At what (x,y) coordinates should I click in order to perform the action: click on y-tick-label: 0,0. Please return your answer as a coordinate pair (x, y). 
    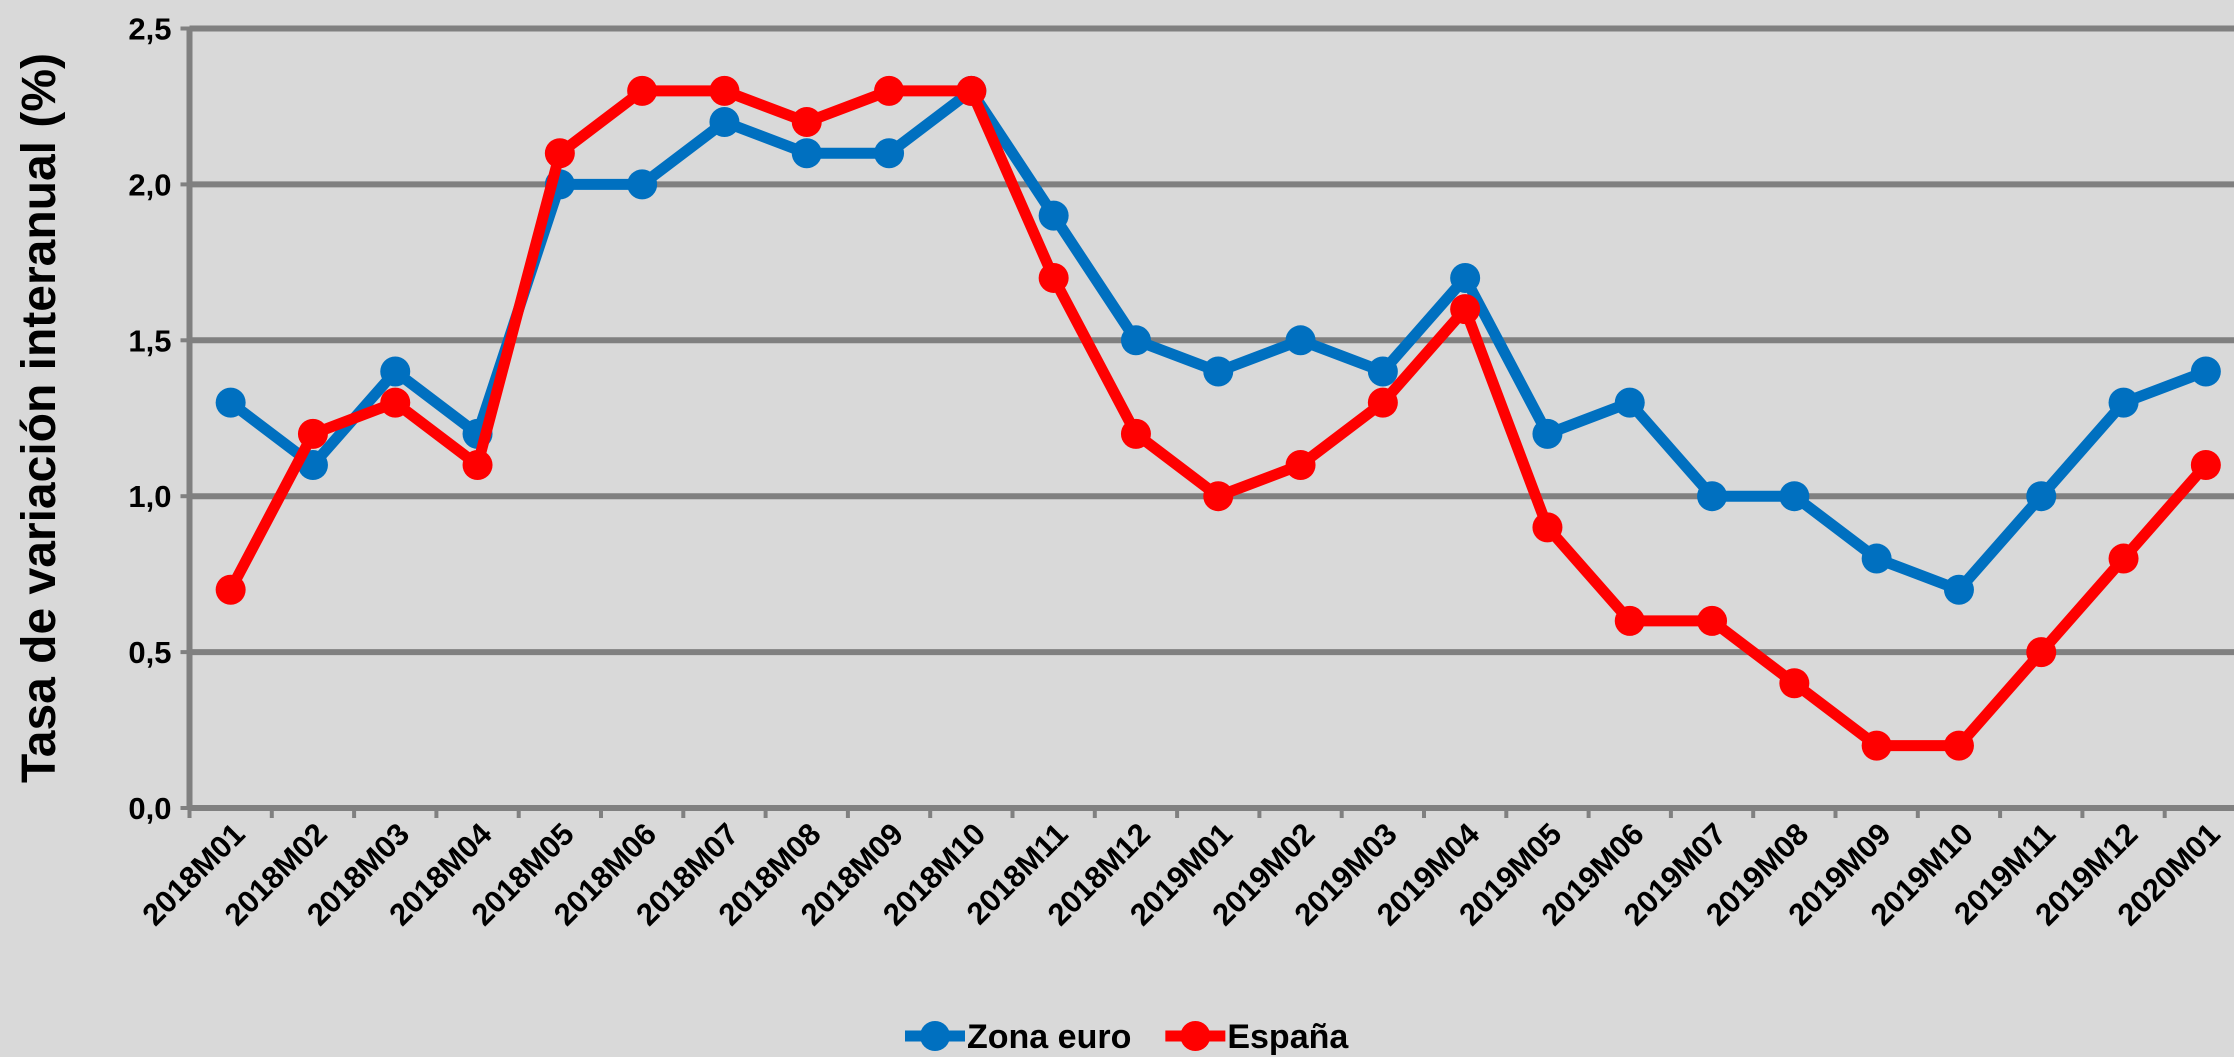
    Looking at the image, I should click on (149, 808).